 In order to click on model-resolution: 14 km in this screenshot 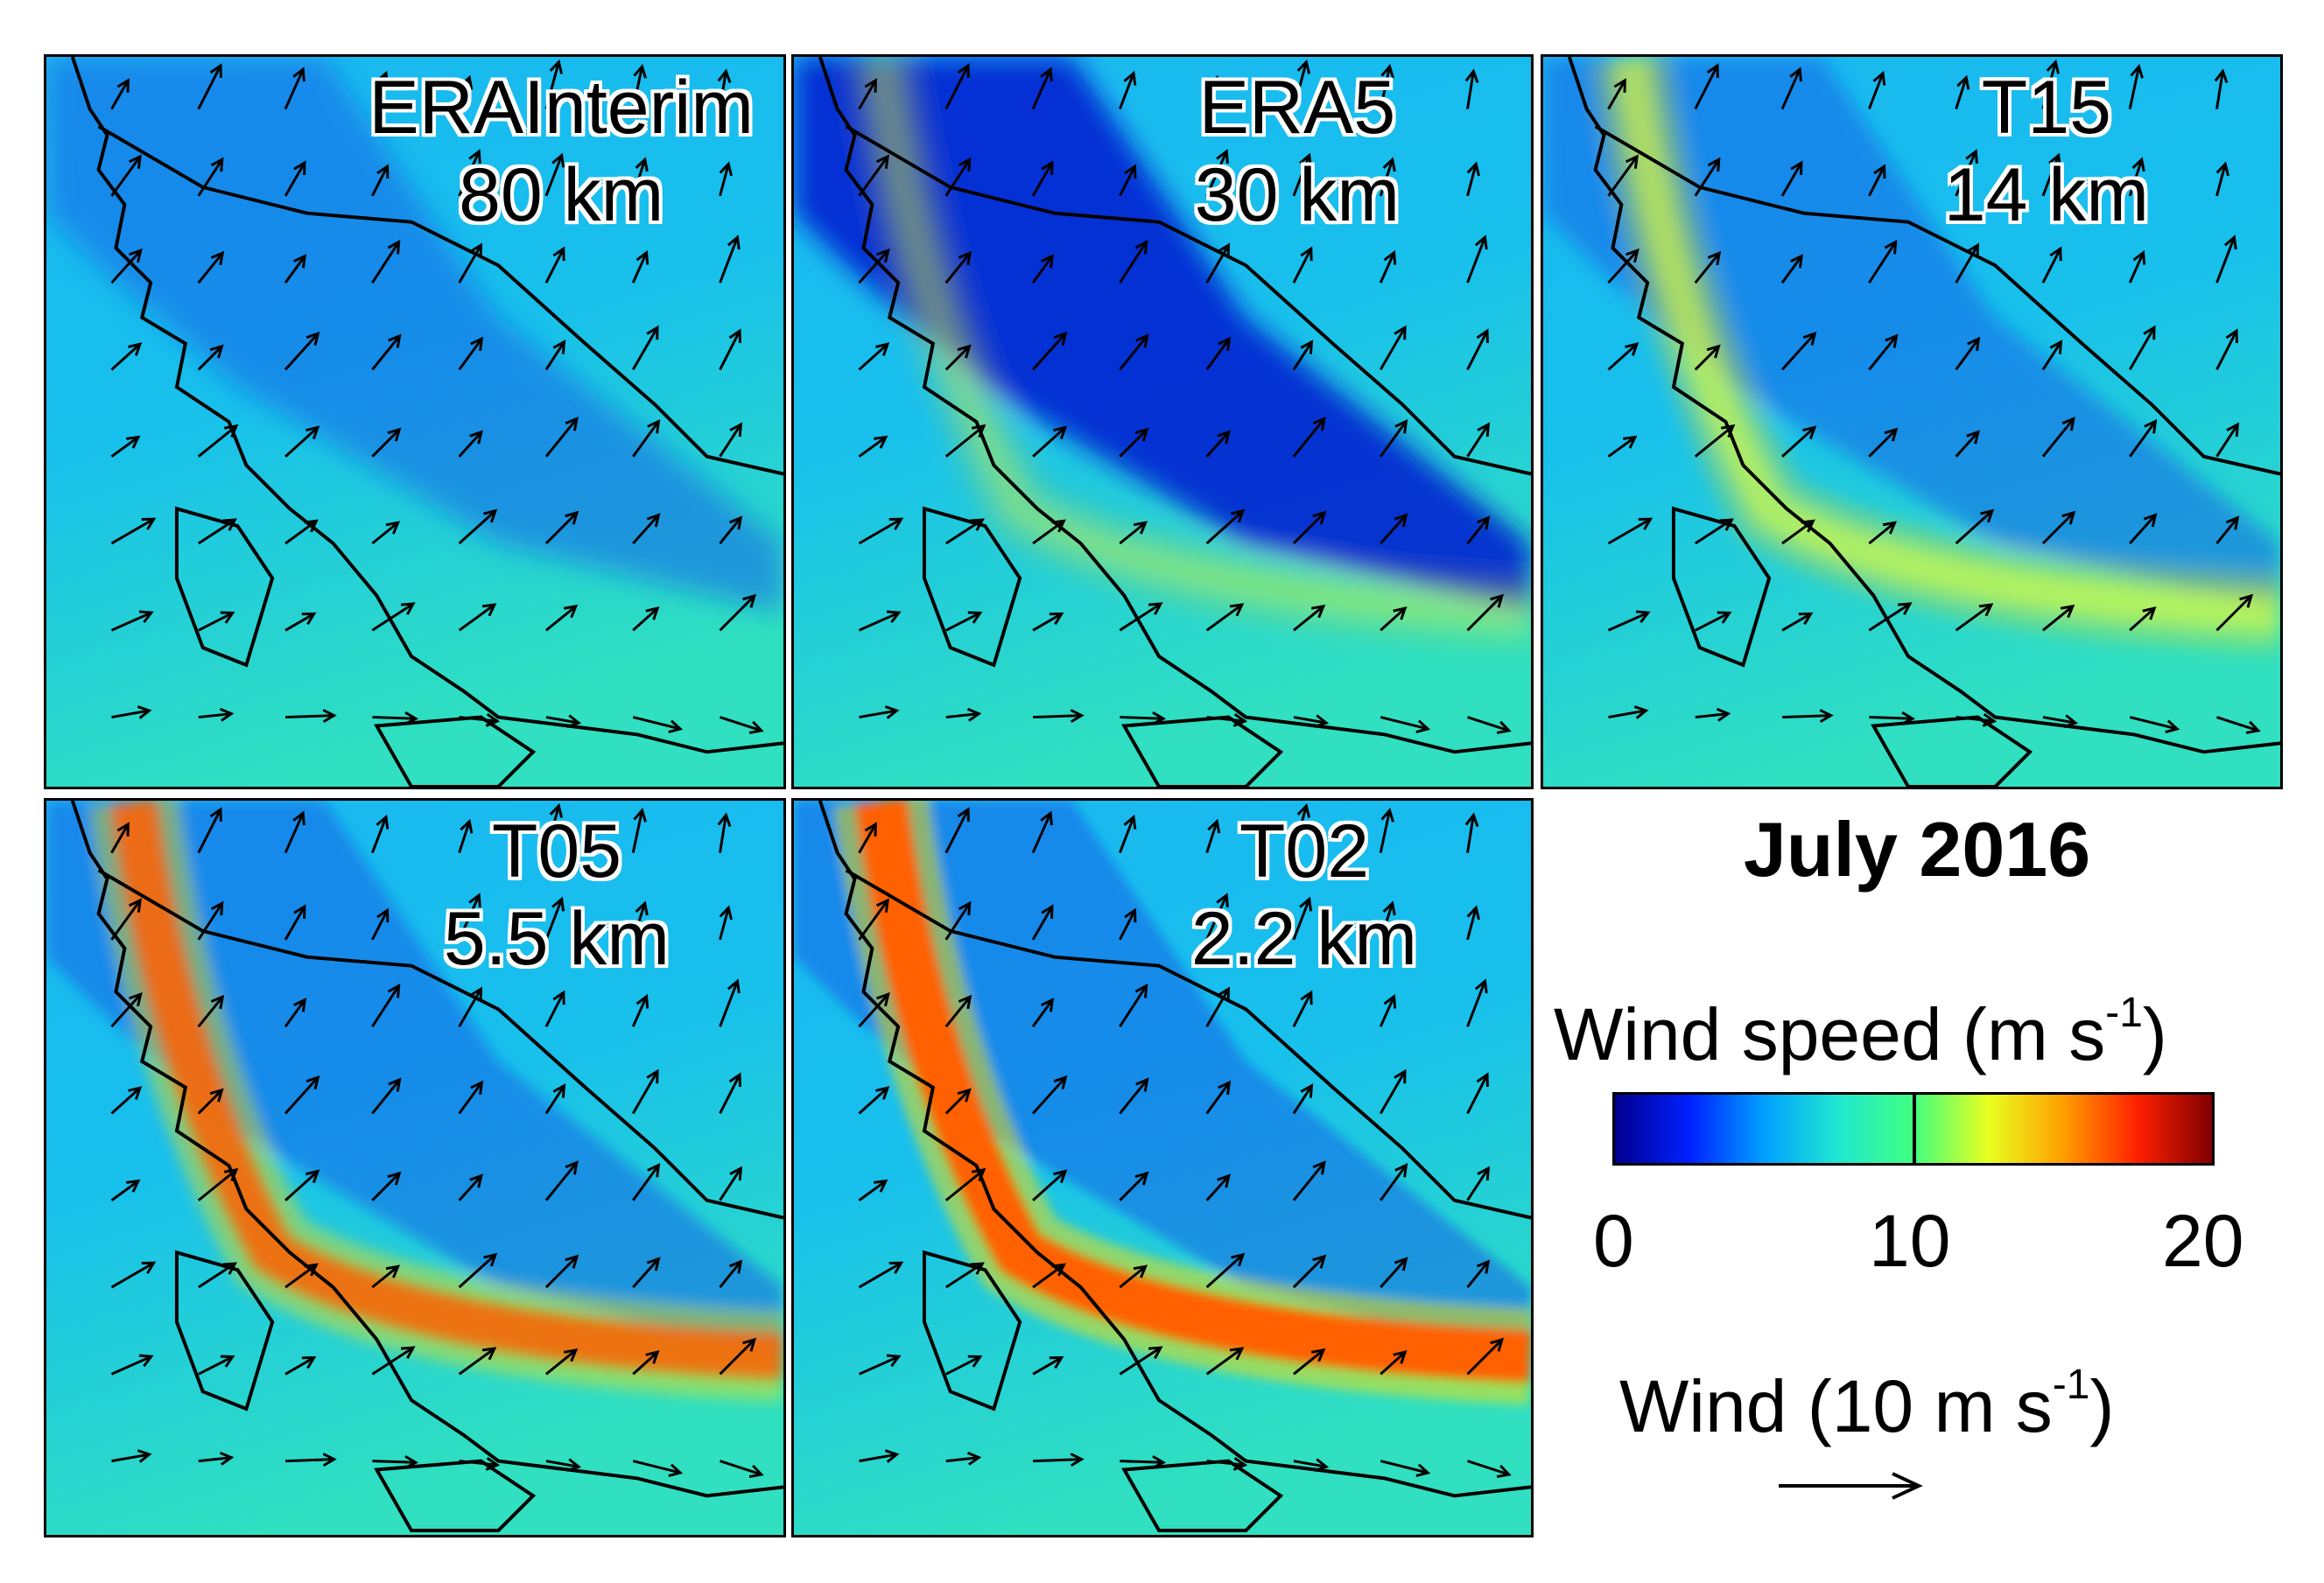, I will do `click(2046, 195)`.